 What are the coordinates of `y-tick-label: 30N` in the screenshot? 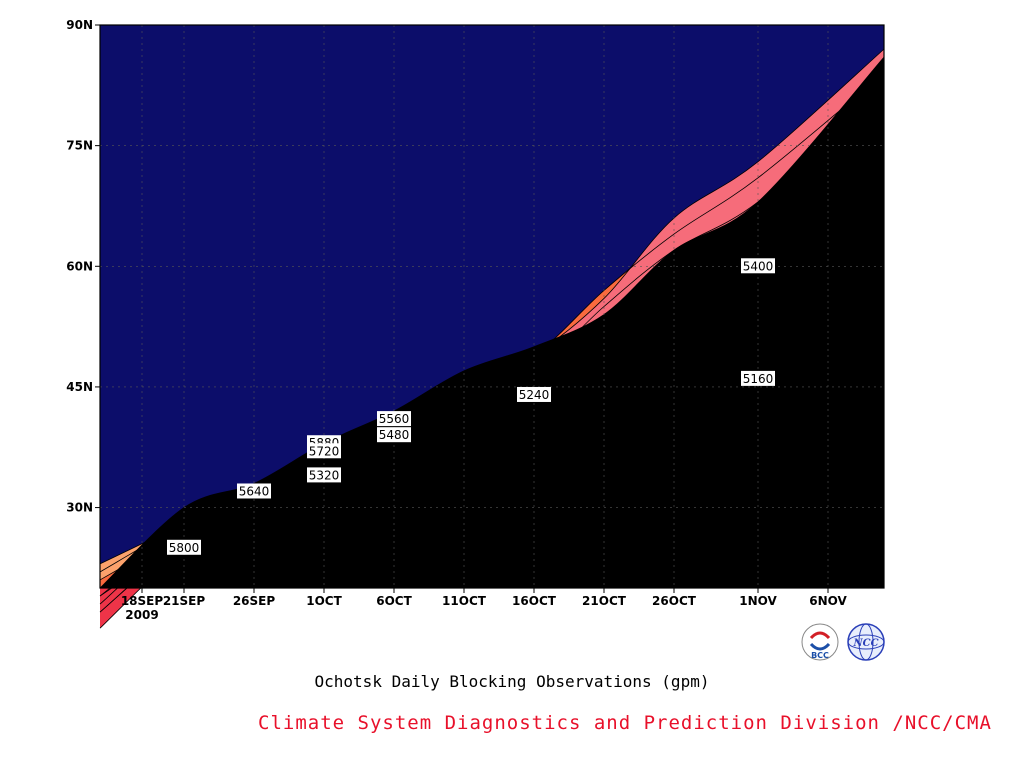 It's located at (79, 508).